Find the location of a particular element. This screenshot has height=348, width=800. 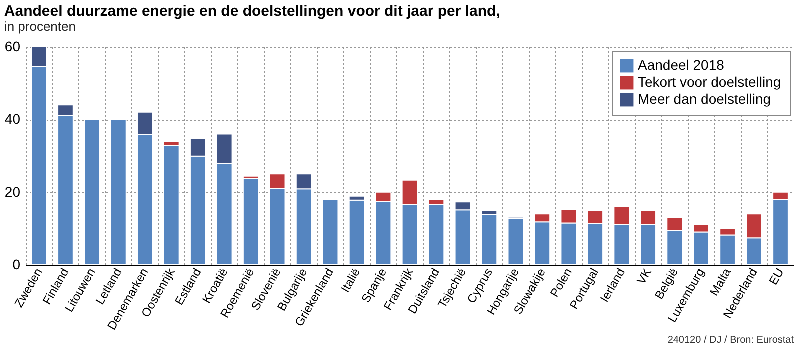

chart-subtitle: in procenten is located at coordinates (40, 26).